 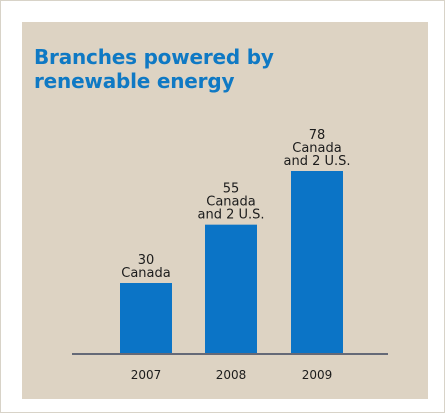 What do you see at coordinates (230, 202) in the screenshot?
I see `data-label-2008-line-2: Canada` at bounding box center [230, 202].